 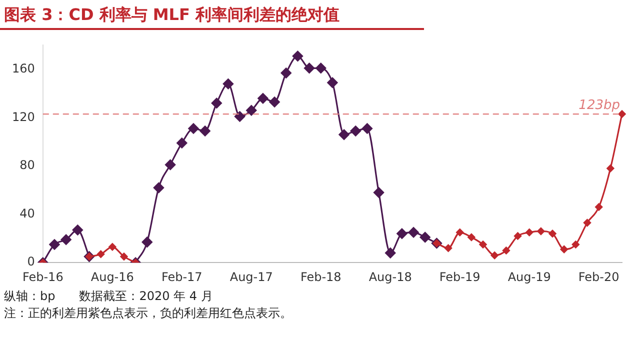 What do you see at coordinates (212, 15) in the screenshot?
I see `chart-title: 图表 3：CD 利率与 MLF 利率间利差的绝对值` at bounding box center [212, 15].